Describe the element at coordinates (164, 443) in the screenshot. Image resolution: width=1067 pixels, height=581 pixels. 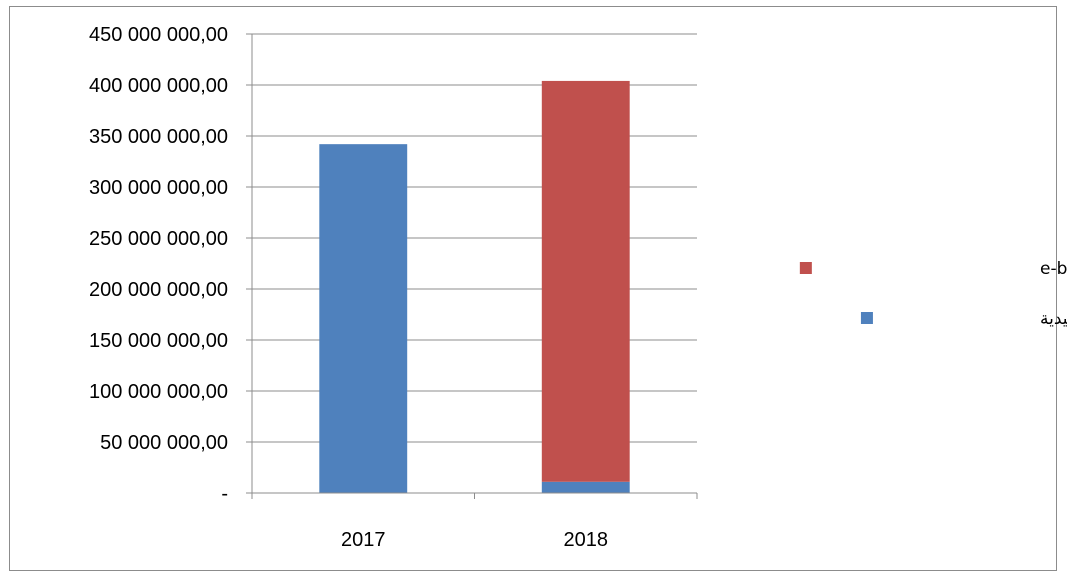
I see `y-tick-label: 50 000 000,00` at that location.